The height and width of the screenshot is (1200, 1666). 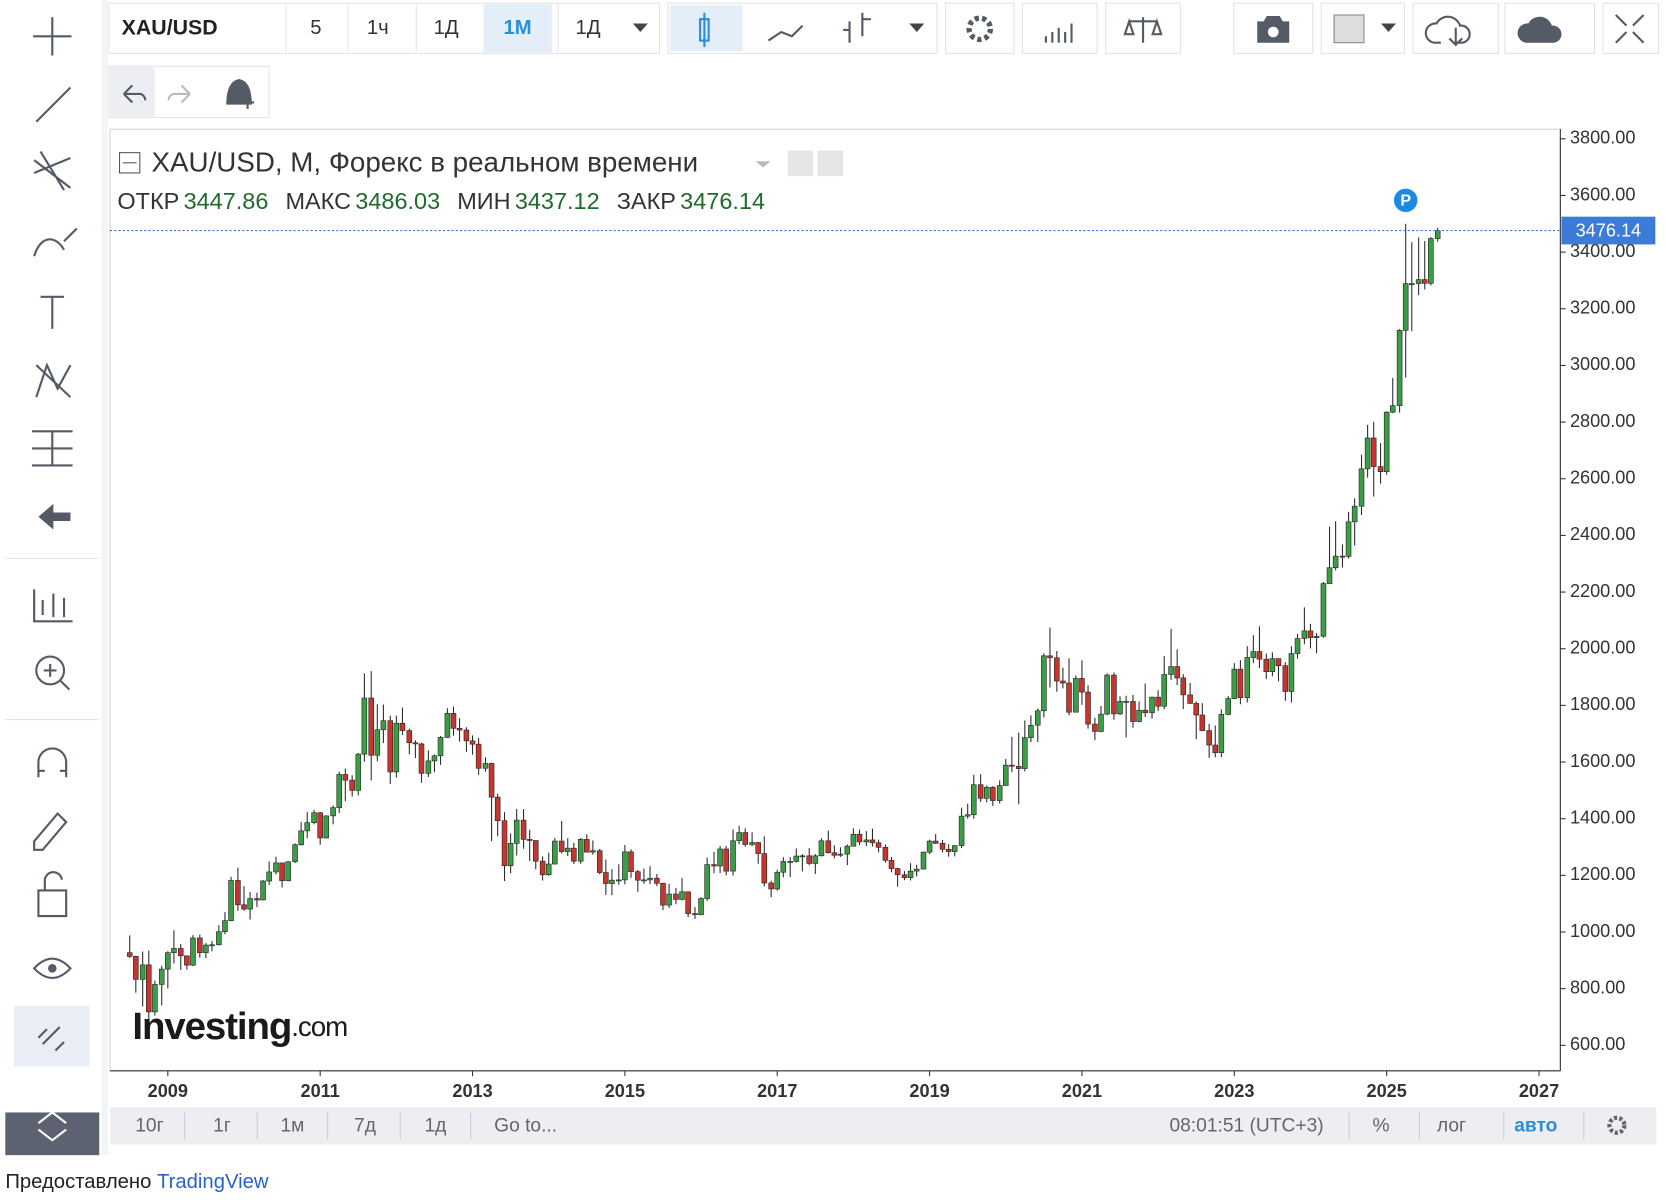 I want to click on scale-mode: лог, so click(x=1451, y=1125).